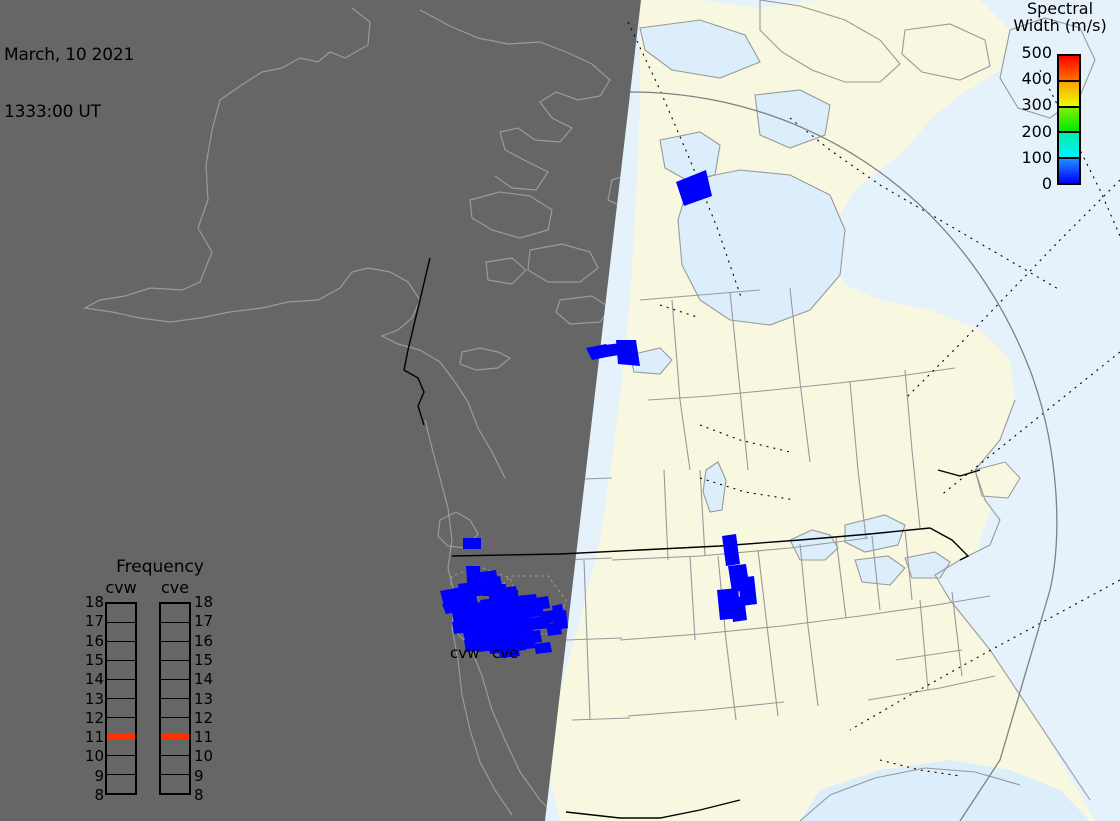 This screenshot has width=1120, height=821. Describe the element at coordinates (1036, 131) in the screenshot. I see `colorbar-tick-200: 200` at that location.